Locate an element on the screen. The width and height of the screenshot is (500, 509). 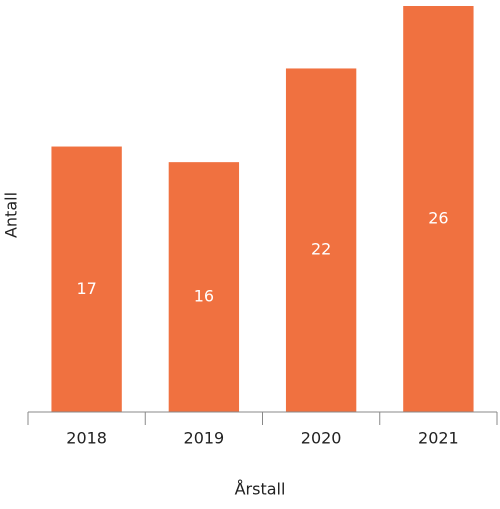
y-axis-label: Antall is located at coordinates (11, 215).